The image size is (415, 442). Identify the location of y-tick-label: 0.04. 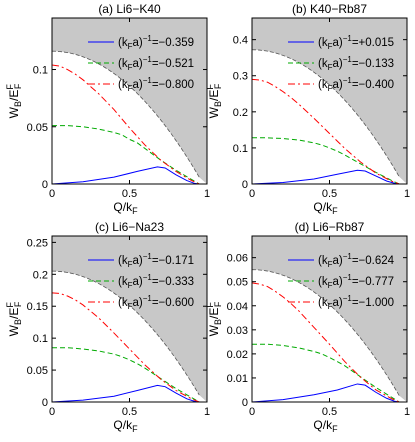
(237, 307).